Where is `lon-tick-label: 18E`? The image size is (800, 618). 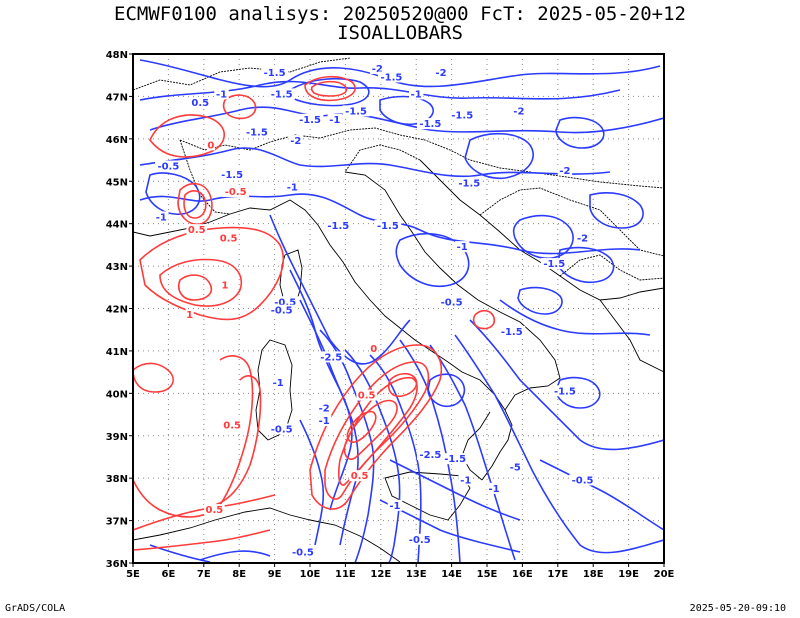 lon-tick-label: 18E is located at coordinates (593, 574).